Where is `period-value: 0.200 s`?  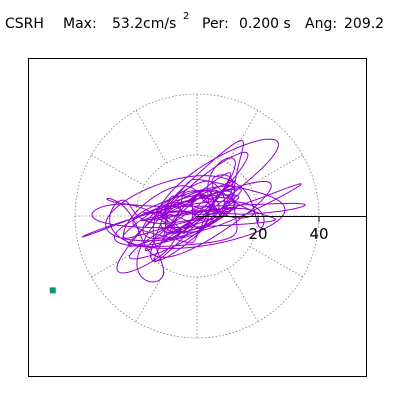 period-value: 0.200 s is located at coordinates (265, 24).